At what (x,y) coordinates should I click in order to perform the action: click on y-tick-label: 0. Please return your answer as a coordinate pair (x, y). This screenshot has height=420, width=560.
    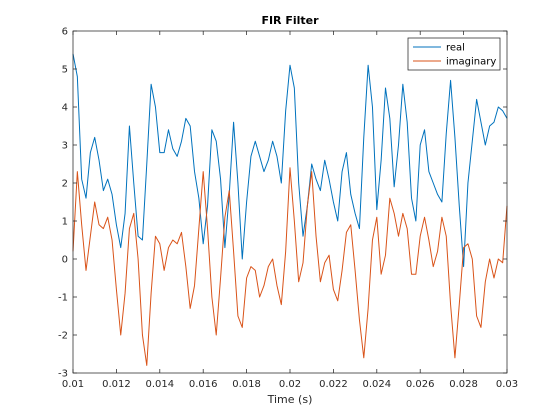
    Looking at the image, I should click on (65, 260).